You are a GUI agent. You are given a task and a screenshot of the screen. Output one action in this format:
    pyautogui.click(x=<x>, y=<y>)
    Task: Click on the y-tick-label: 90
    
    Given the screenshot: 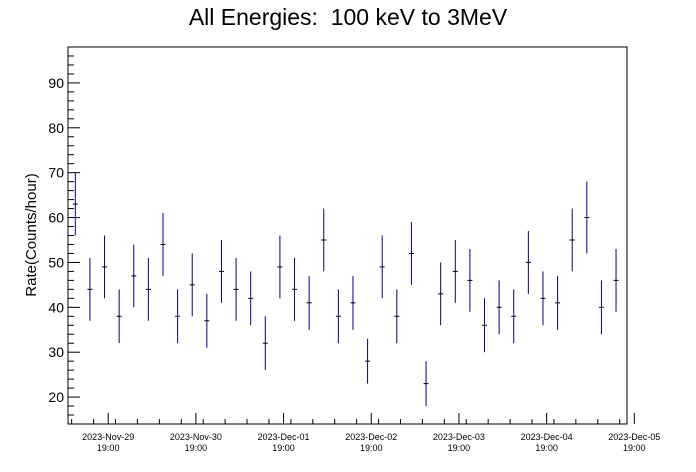 What is the action you would take?
    pyautogui.click(x=56, y=83)
    